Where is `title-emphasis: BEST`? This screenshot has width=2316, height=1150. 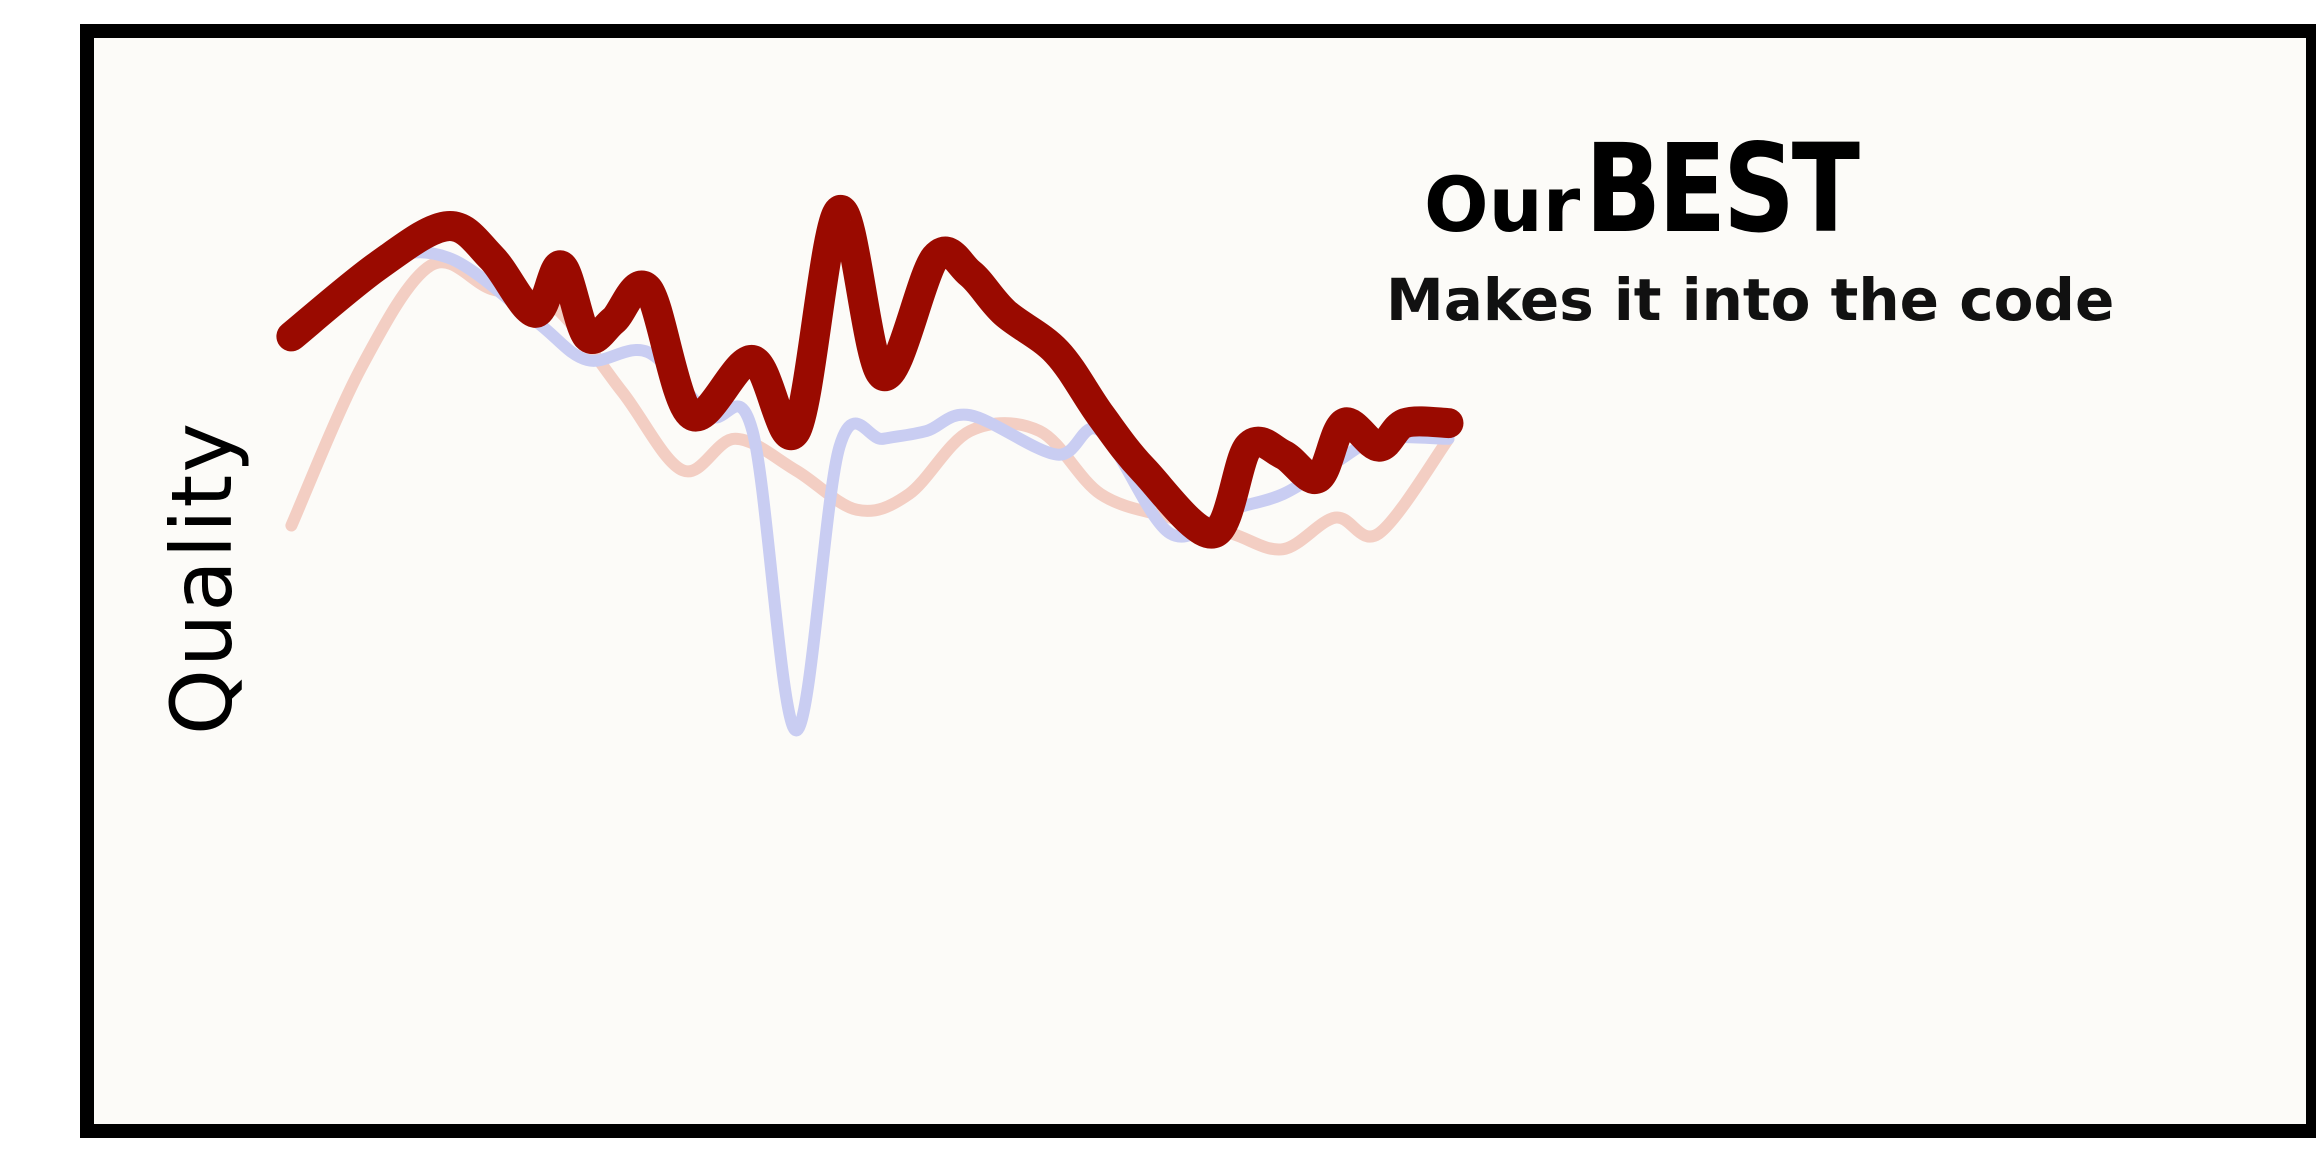 title-emphasis: BEST is located at coordinates (1722, 189).